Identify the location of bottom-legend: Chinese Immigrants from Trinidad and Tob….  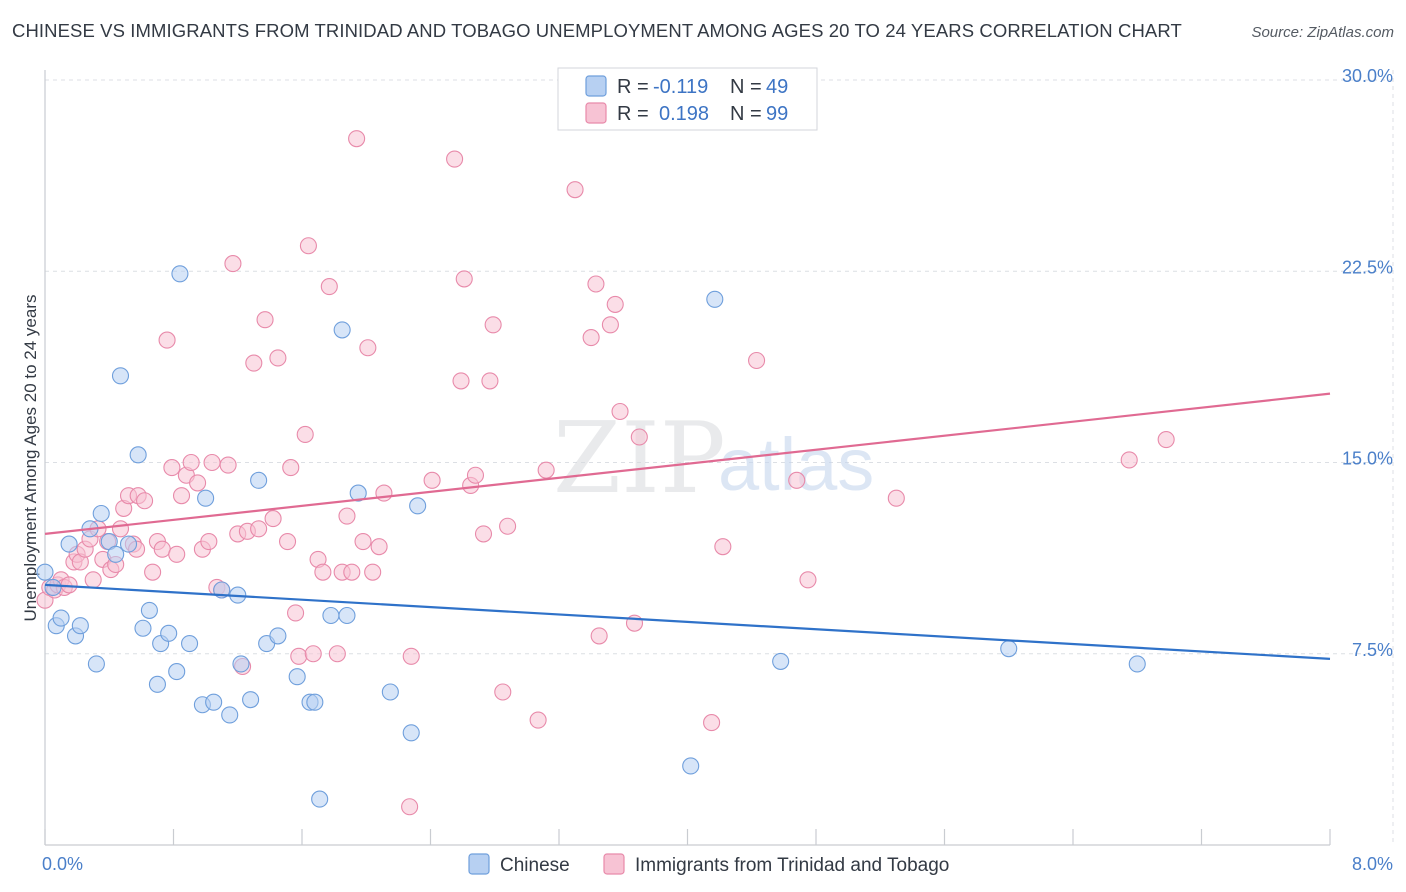
(708, 864).